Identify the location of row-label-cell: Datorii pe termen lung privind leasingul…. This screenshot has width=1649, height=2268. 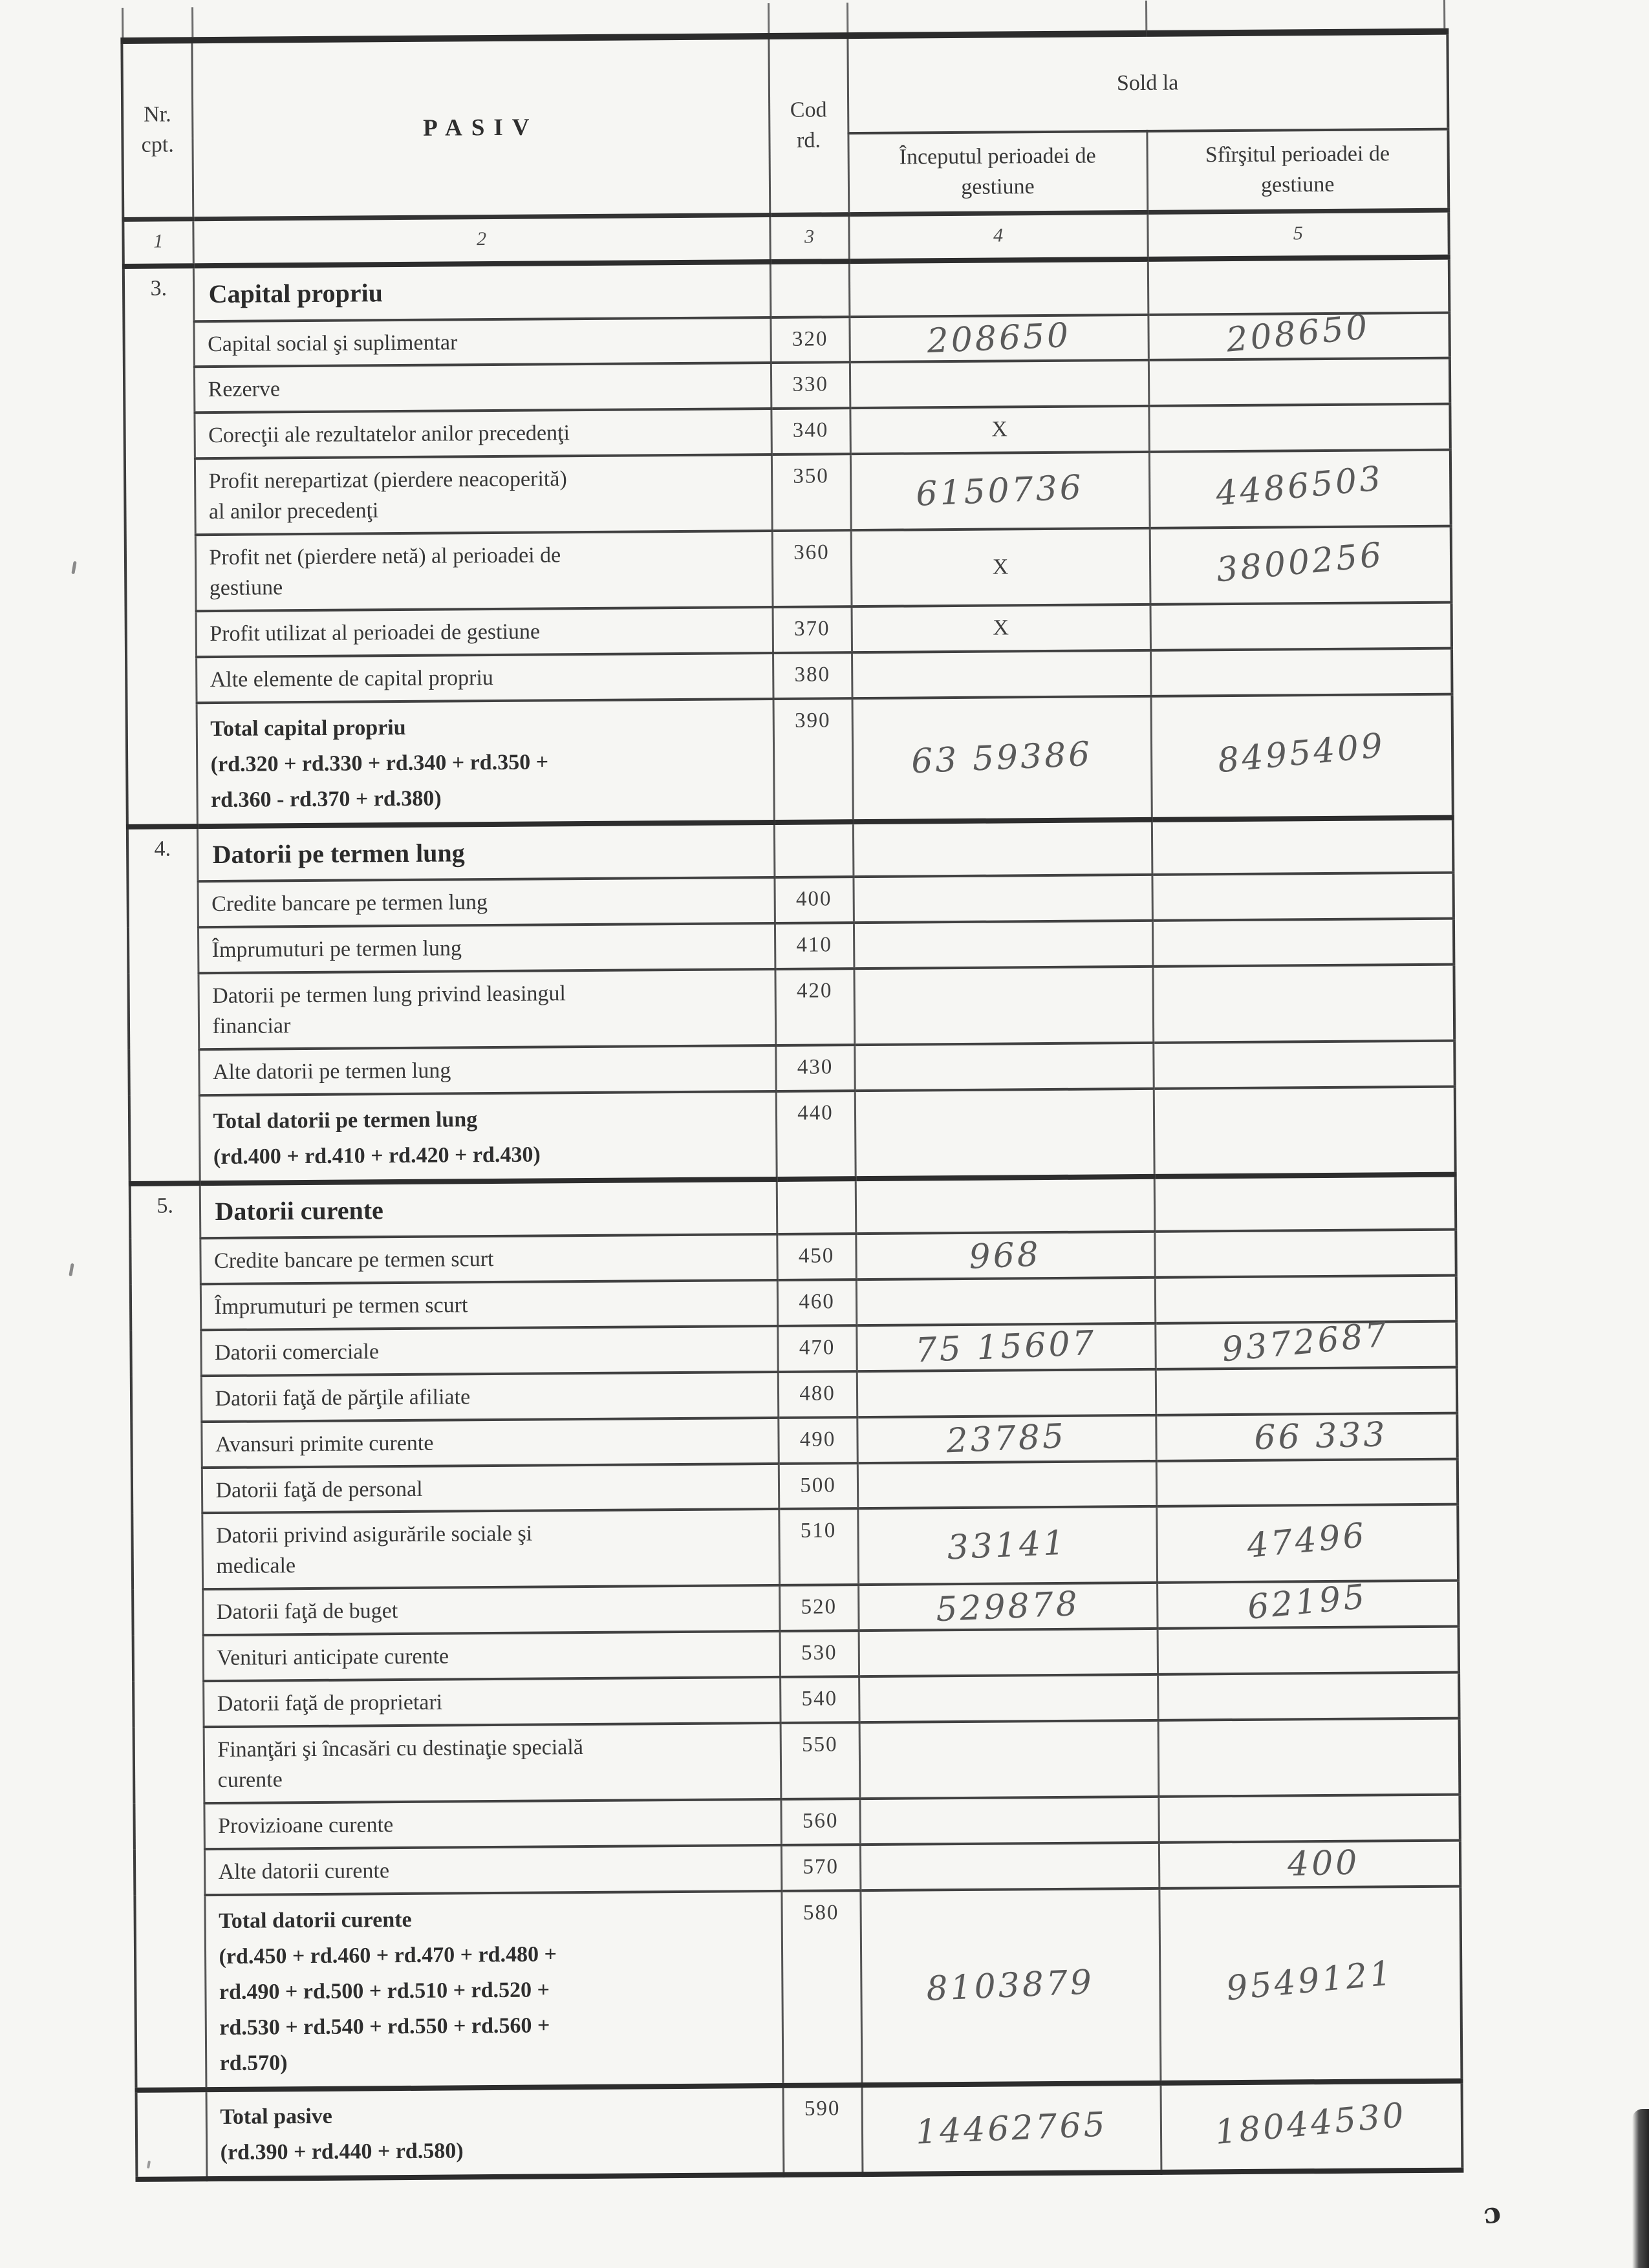
(487, 1008).